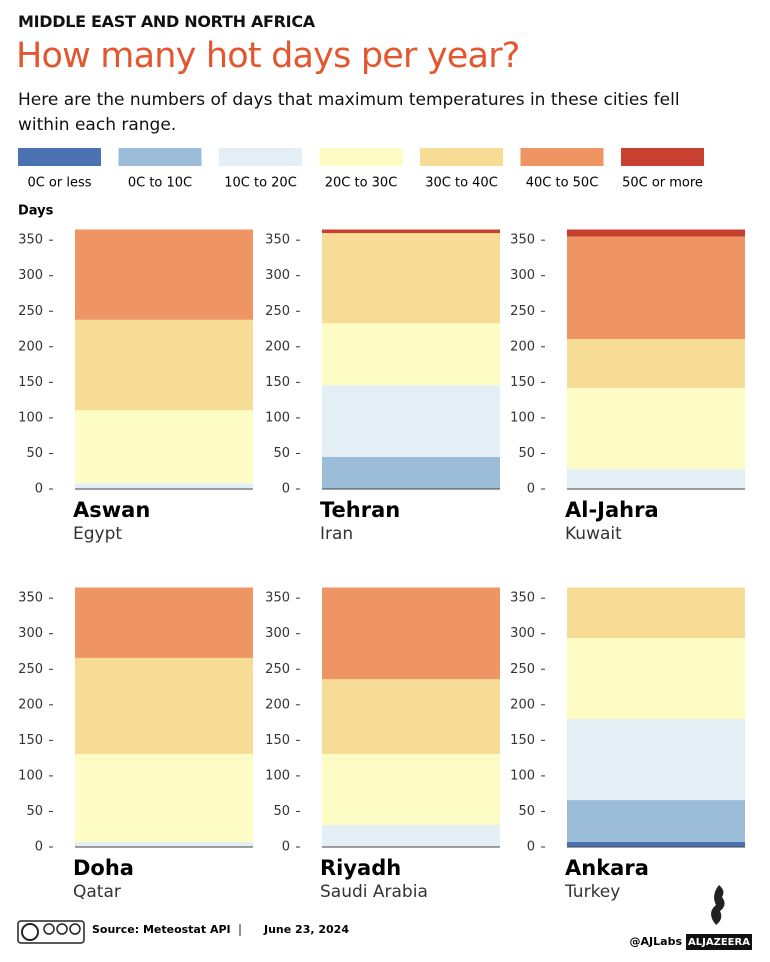  What do you see at coordinates (268, 56) in the screenshot?
I see `chart-title: How many hot days per year?` at bounding box center [268, 56].